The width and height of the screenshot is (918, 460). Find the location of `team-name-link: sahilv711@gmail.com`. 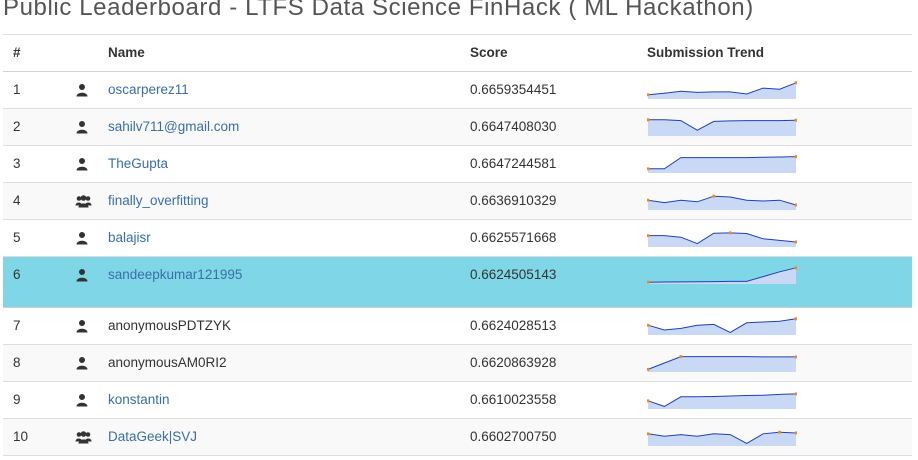

team-name-link: sahilv711@gmail.com is located at coordinates (174, 126).